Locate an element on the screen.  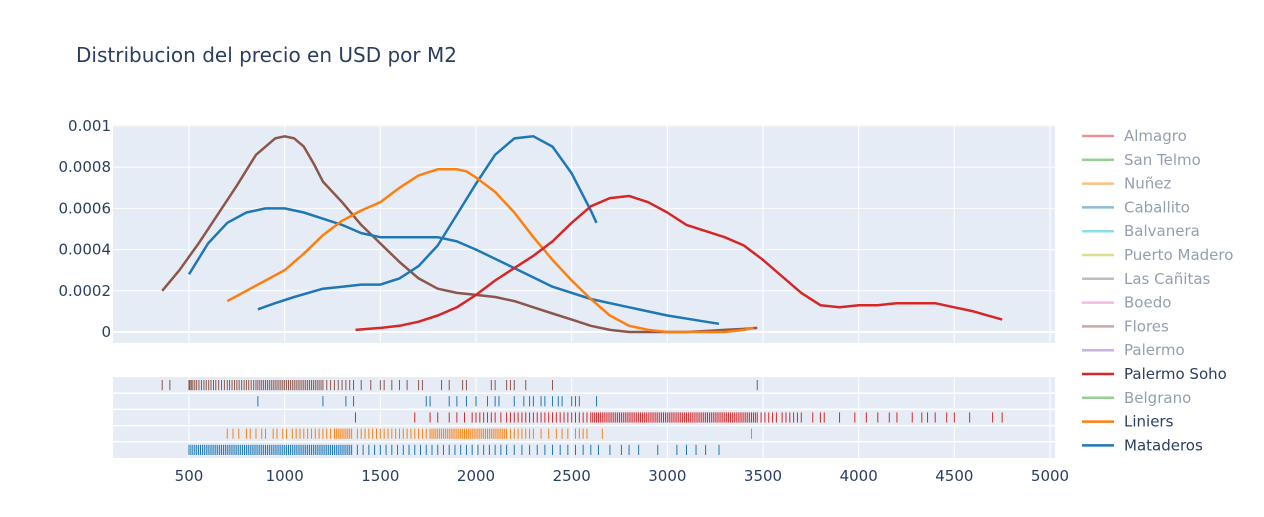
legend-item-puerto-madero: Puerto Madero is located at coordinates (1157, 255).